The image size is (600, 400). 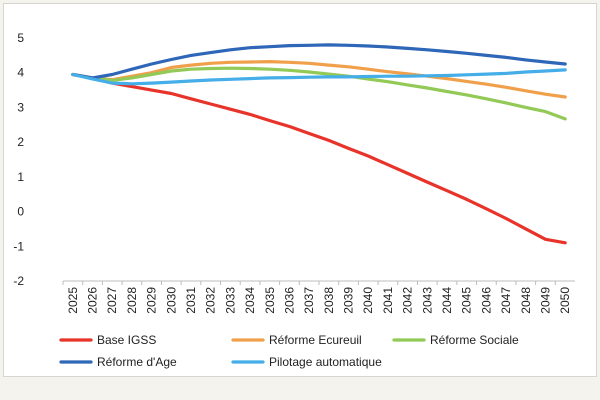 I want to click on legend-item: Base IGSS, so click(x=107, y=340).